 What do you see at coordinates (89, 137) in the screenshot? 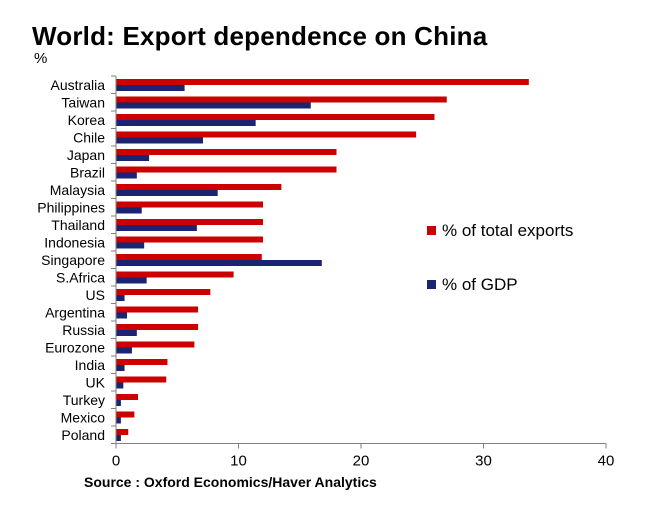
I see `category-label: Chile` at bounding box center [89, 137].